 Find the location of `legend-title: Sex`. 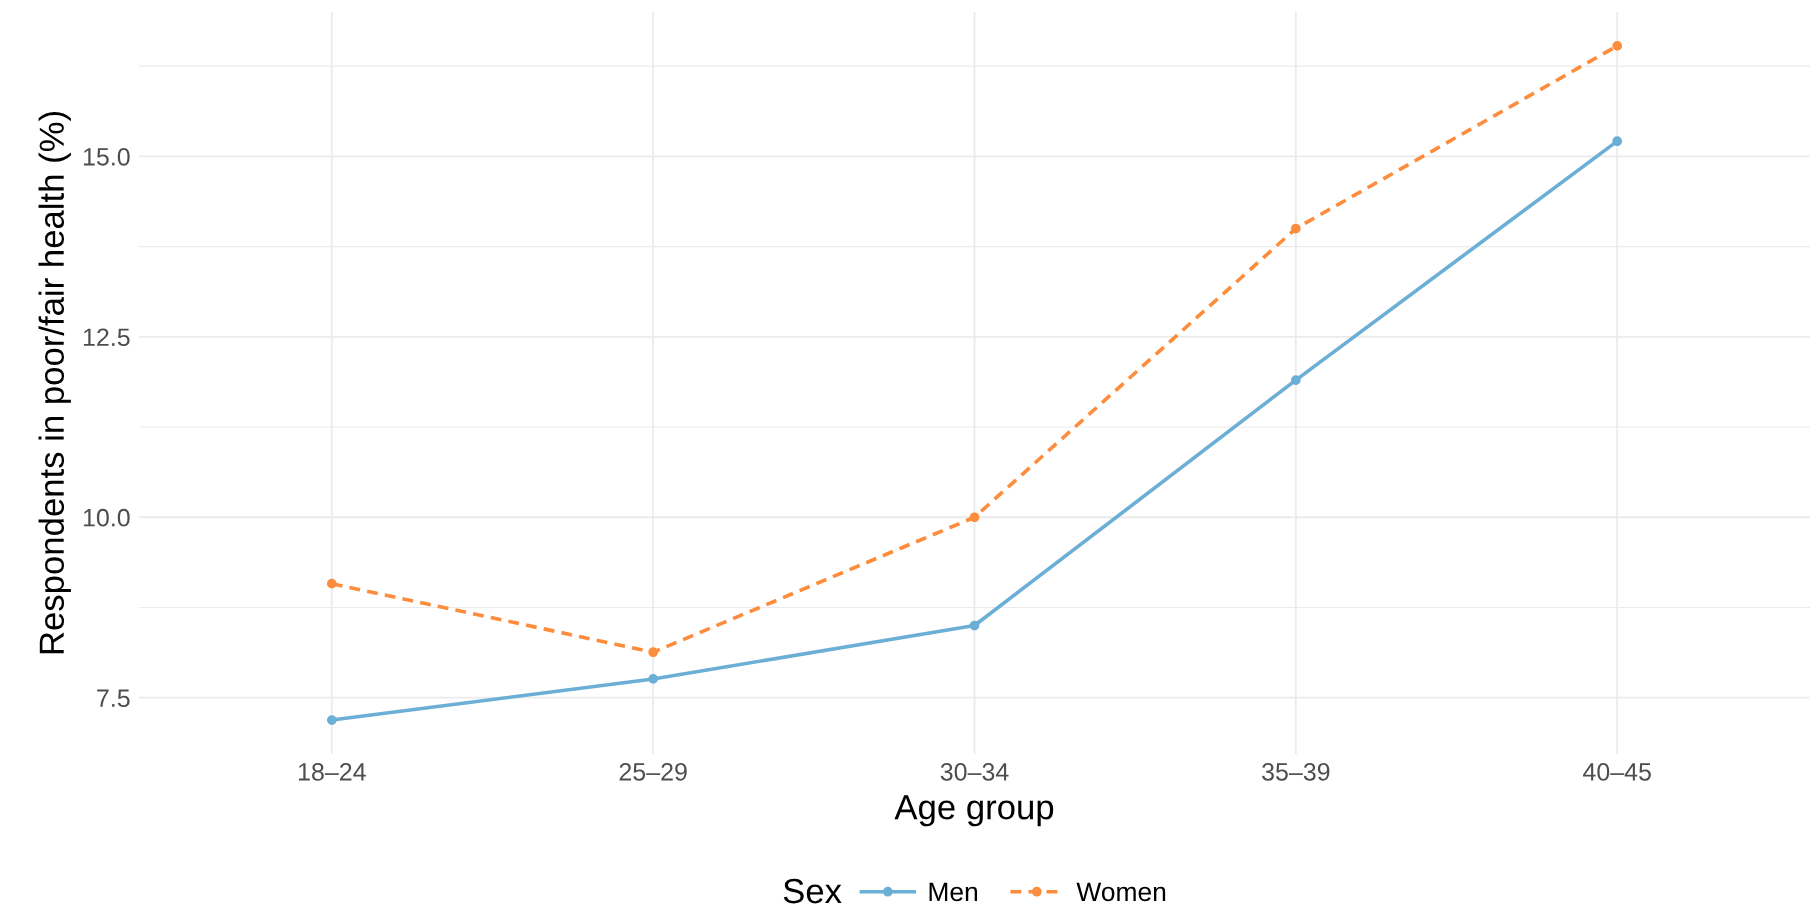

legend-title: Sex is located at coordinates (812, 891).